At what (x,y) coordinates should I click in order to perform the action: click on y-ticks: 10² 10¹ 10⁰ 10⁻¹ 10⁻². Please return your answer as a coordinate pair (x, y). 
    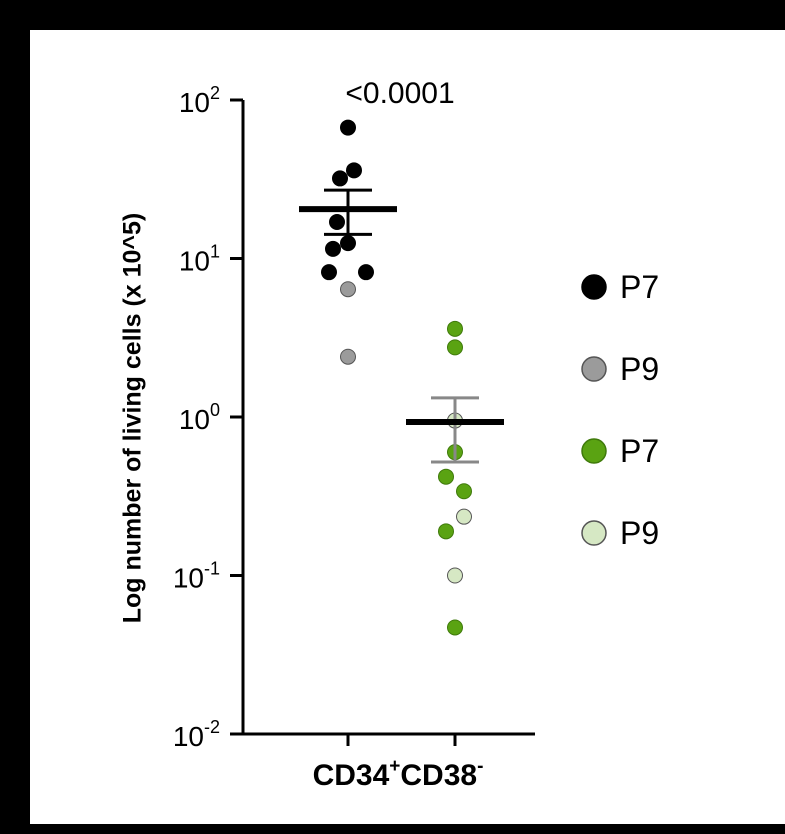
    Looking at the image, I should click on (208, 417).